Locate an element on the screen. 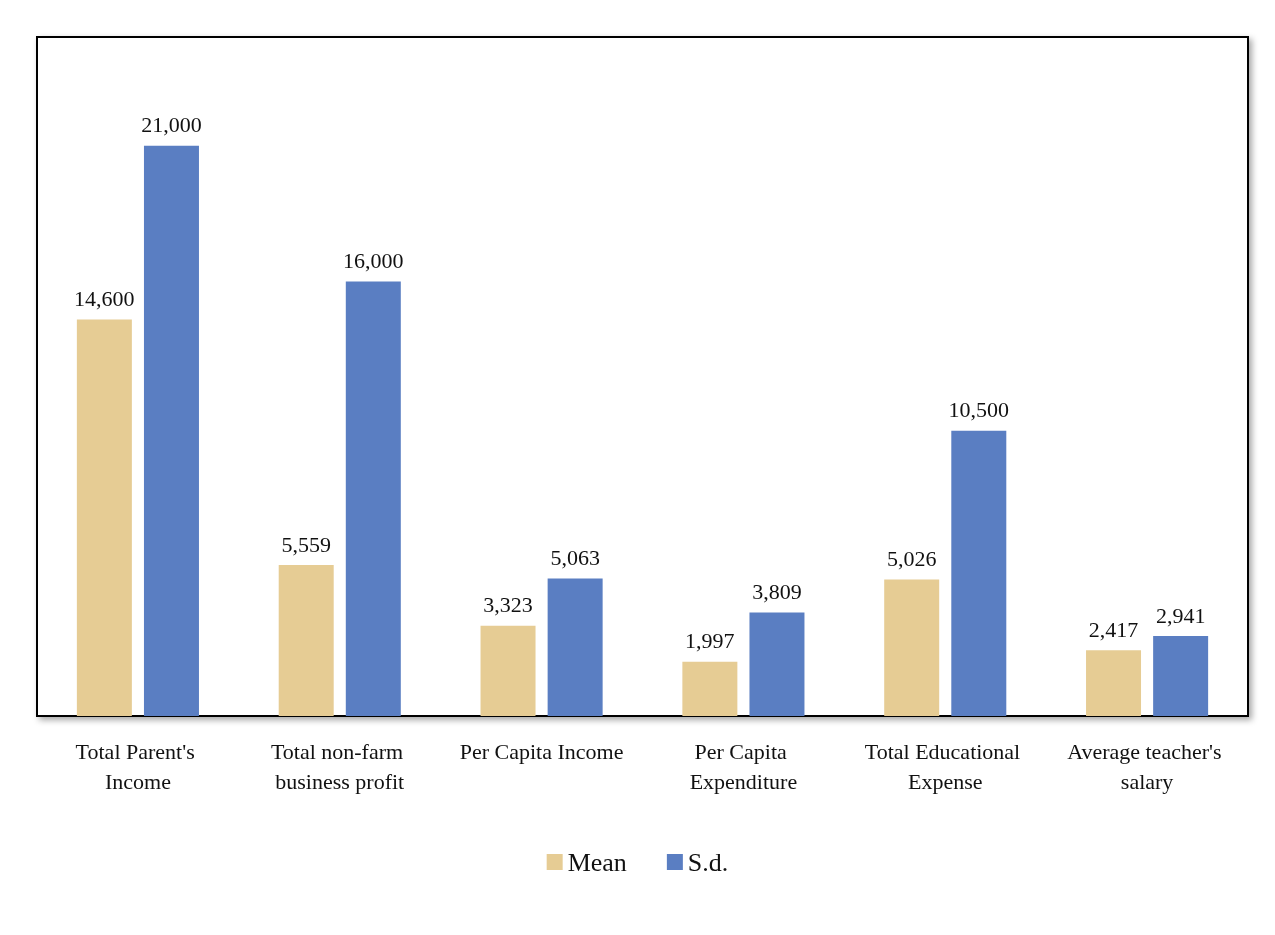  data-label: 5,559 is located at coordinates (306, 544).